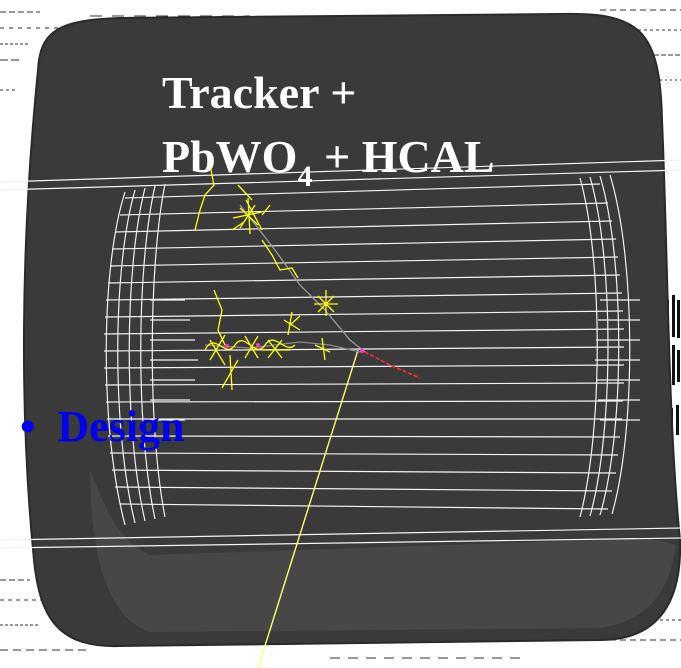 The width and height of the screenshot is (681, 668). Describe the element at coordinates (230, 156) in the screenshot. I see `title-prefix: PbWO` at that location.